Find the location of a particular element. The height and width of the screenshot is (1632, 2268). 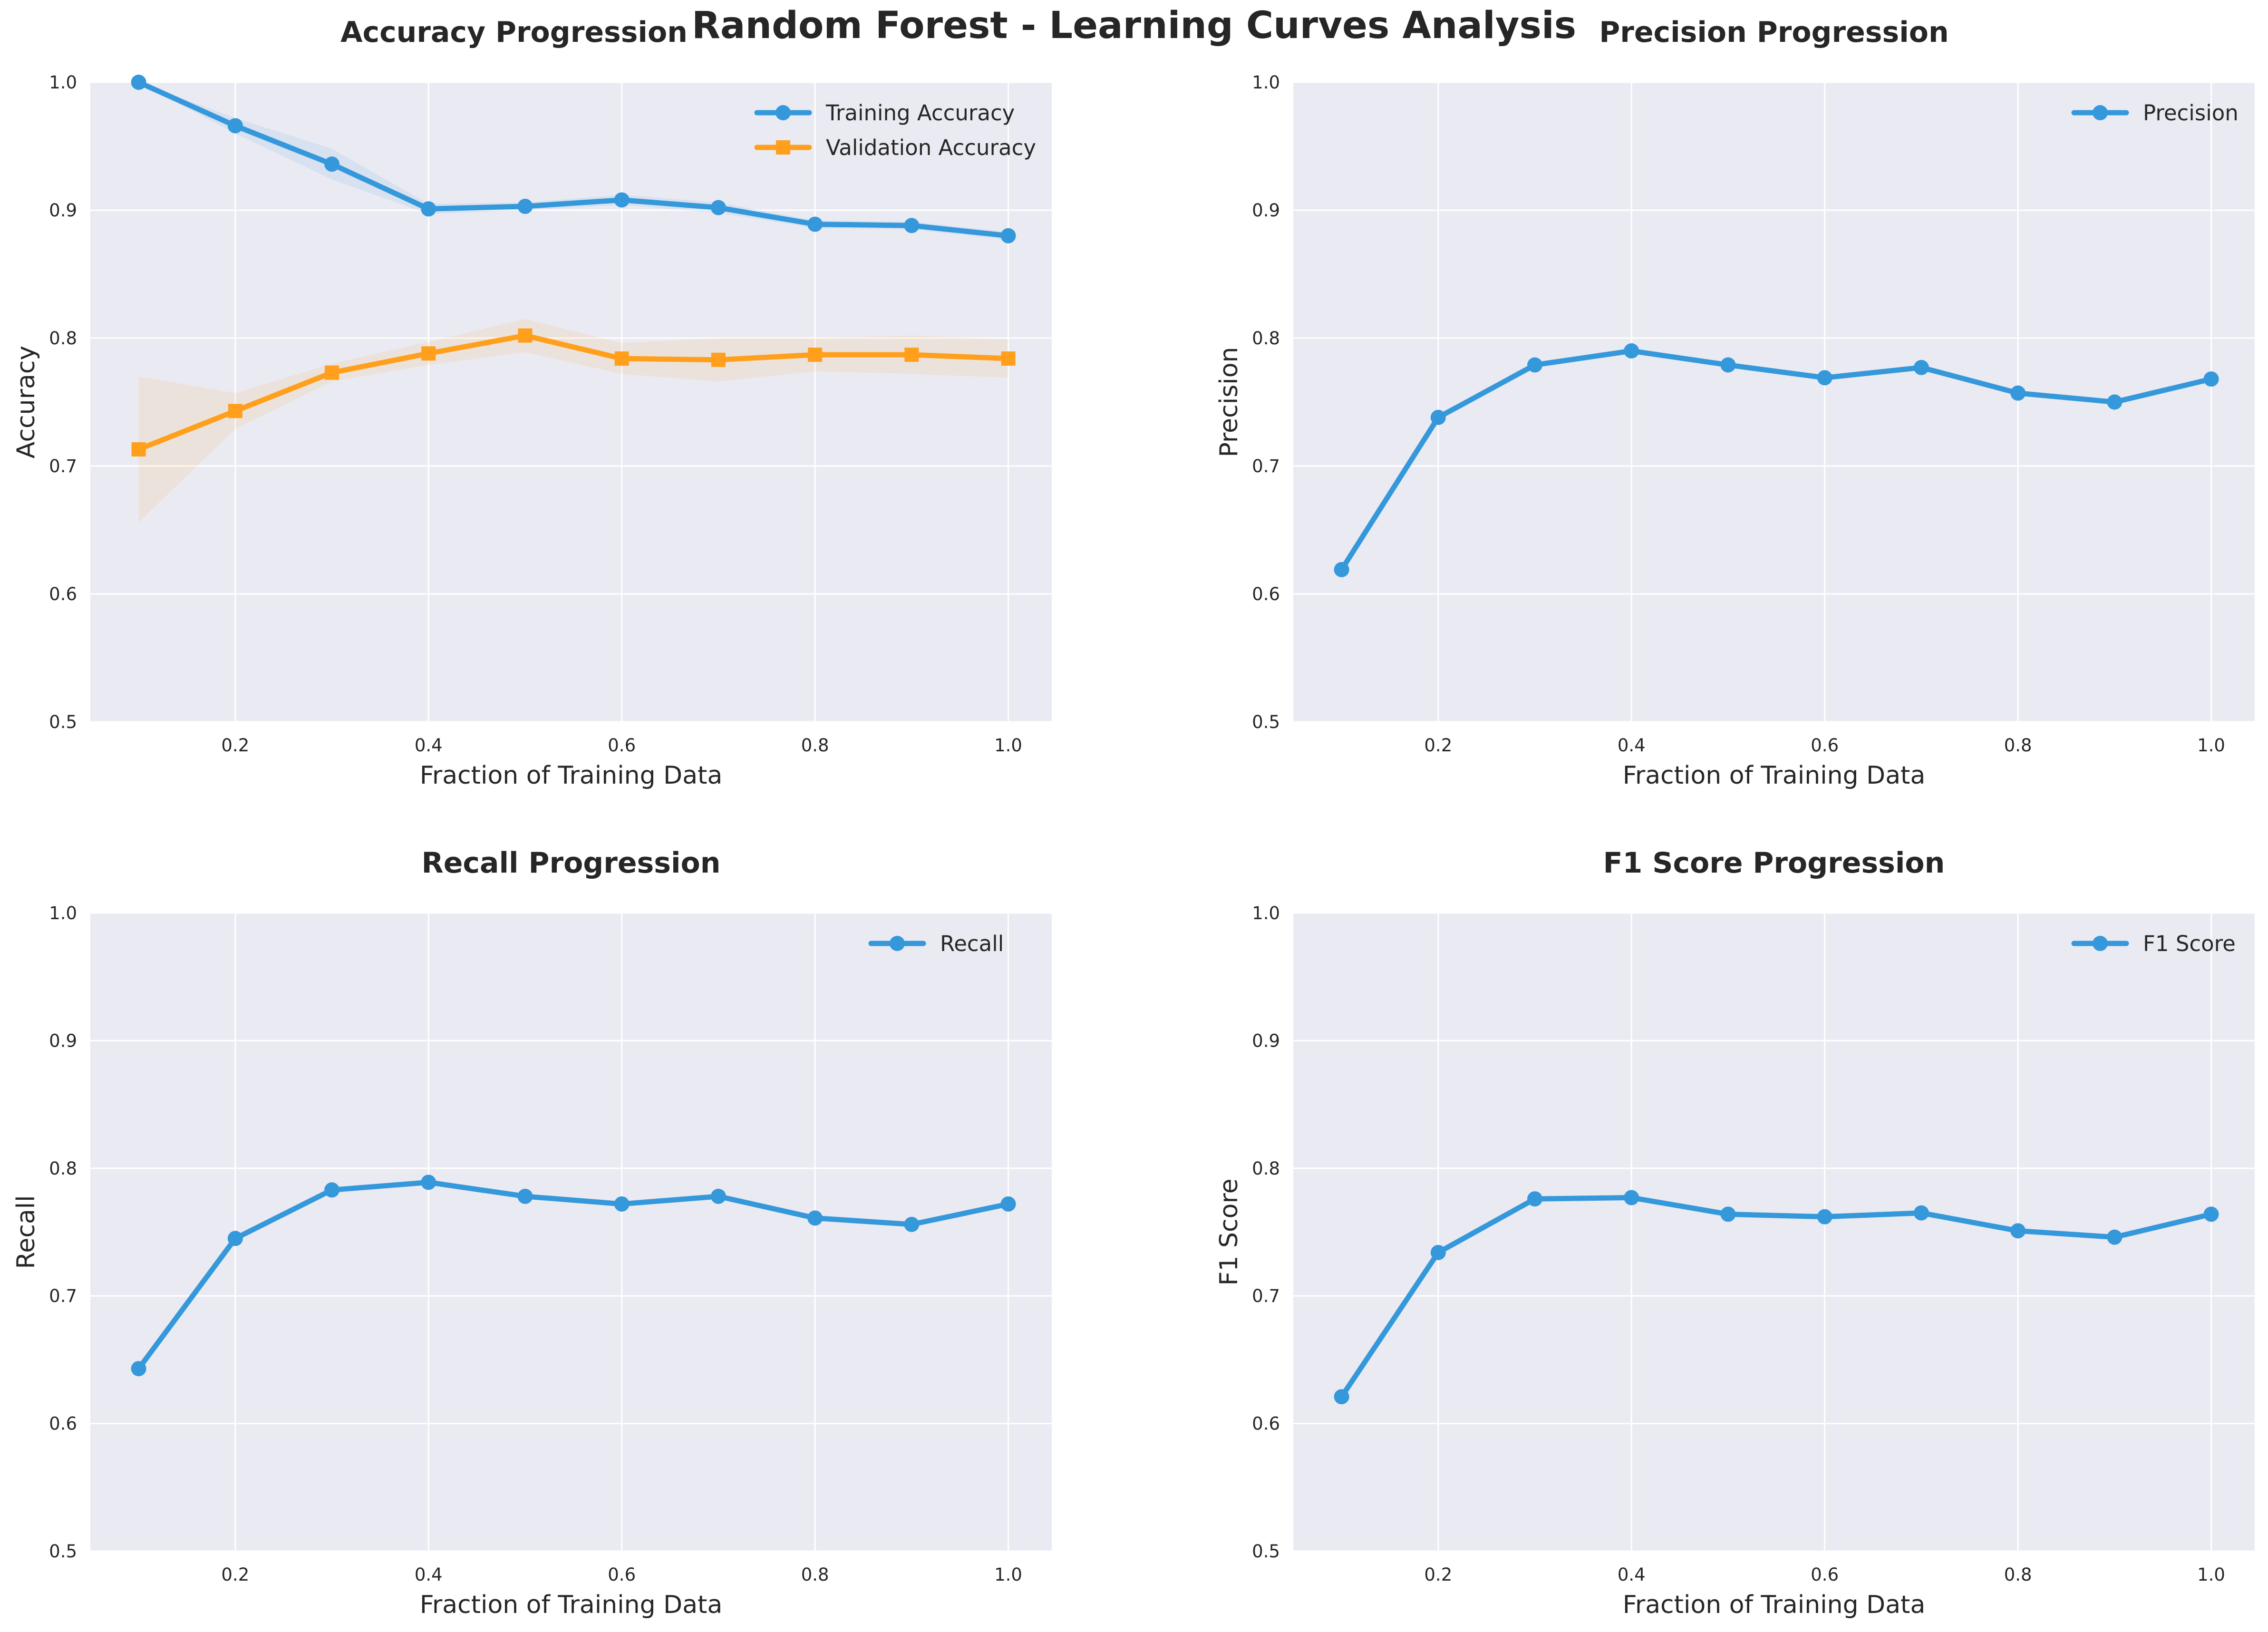

y-axis-label: F1 Score is located at coordinates (1229, 1232).